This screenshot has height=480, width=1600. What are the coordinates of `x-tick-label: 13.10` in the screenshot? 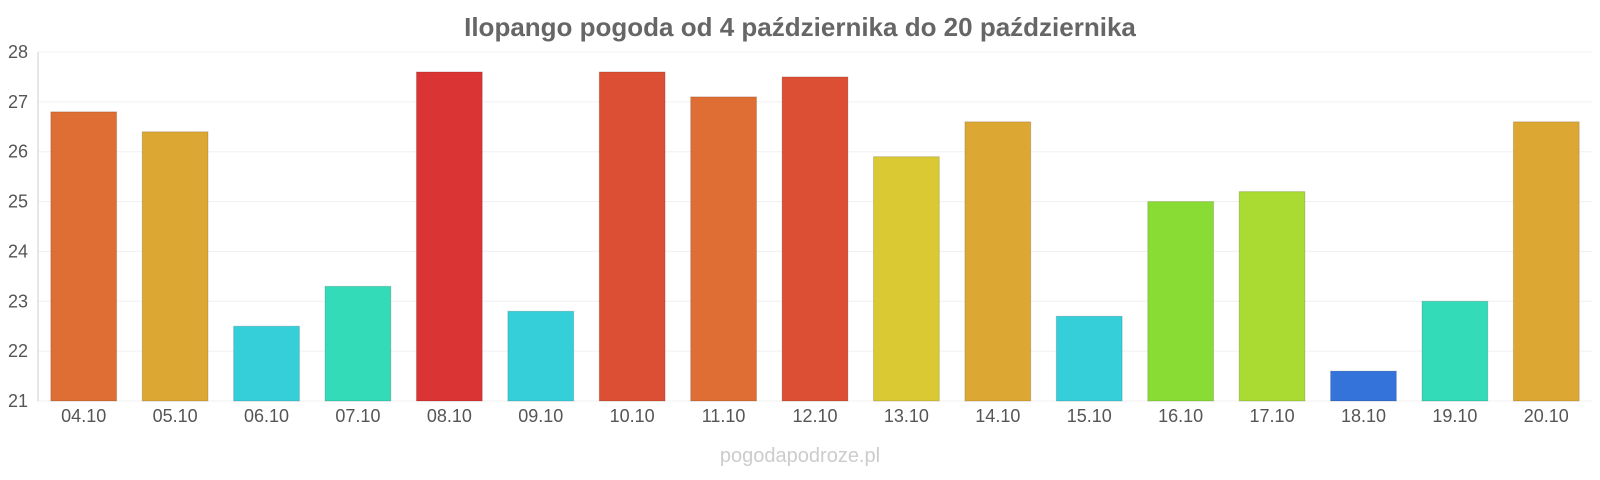 It's located at (906, 416).